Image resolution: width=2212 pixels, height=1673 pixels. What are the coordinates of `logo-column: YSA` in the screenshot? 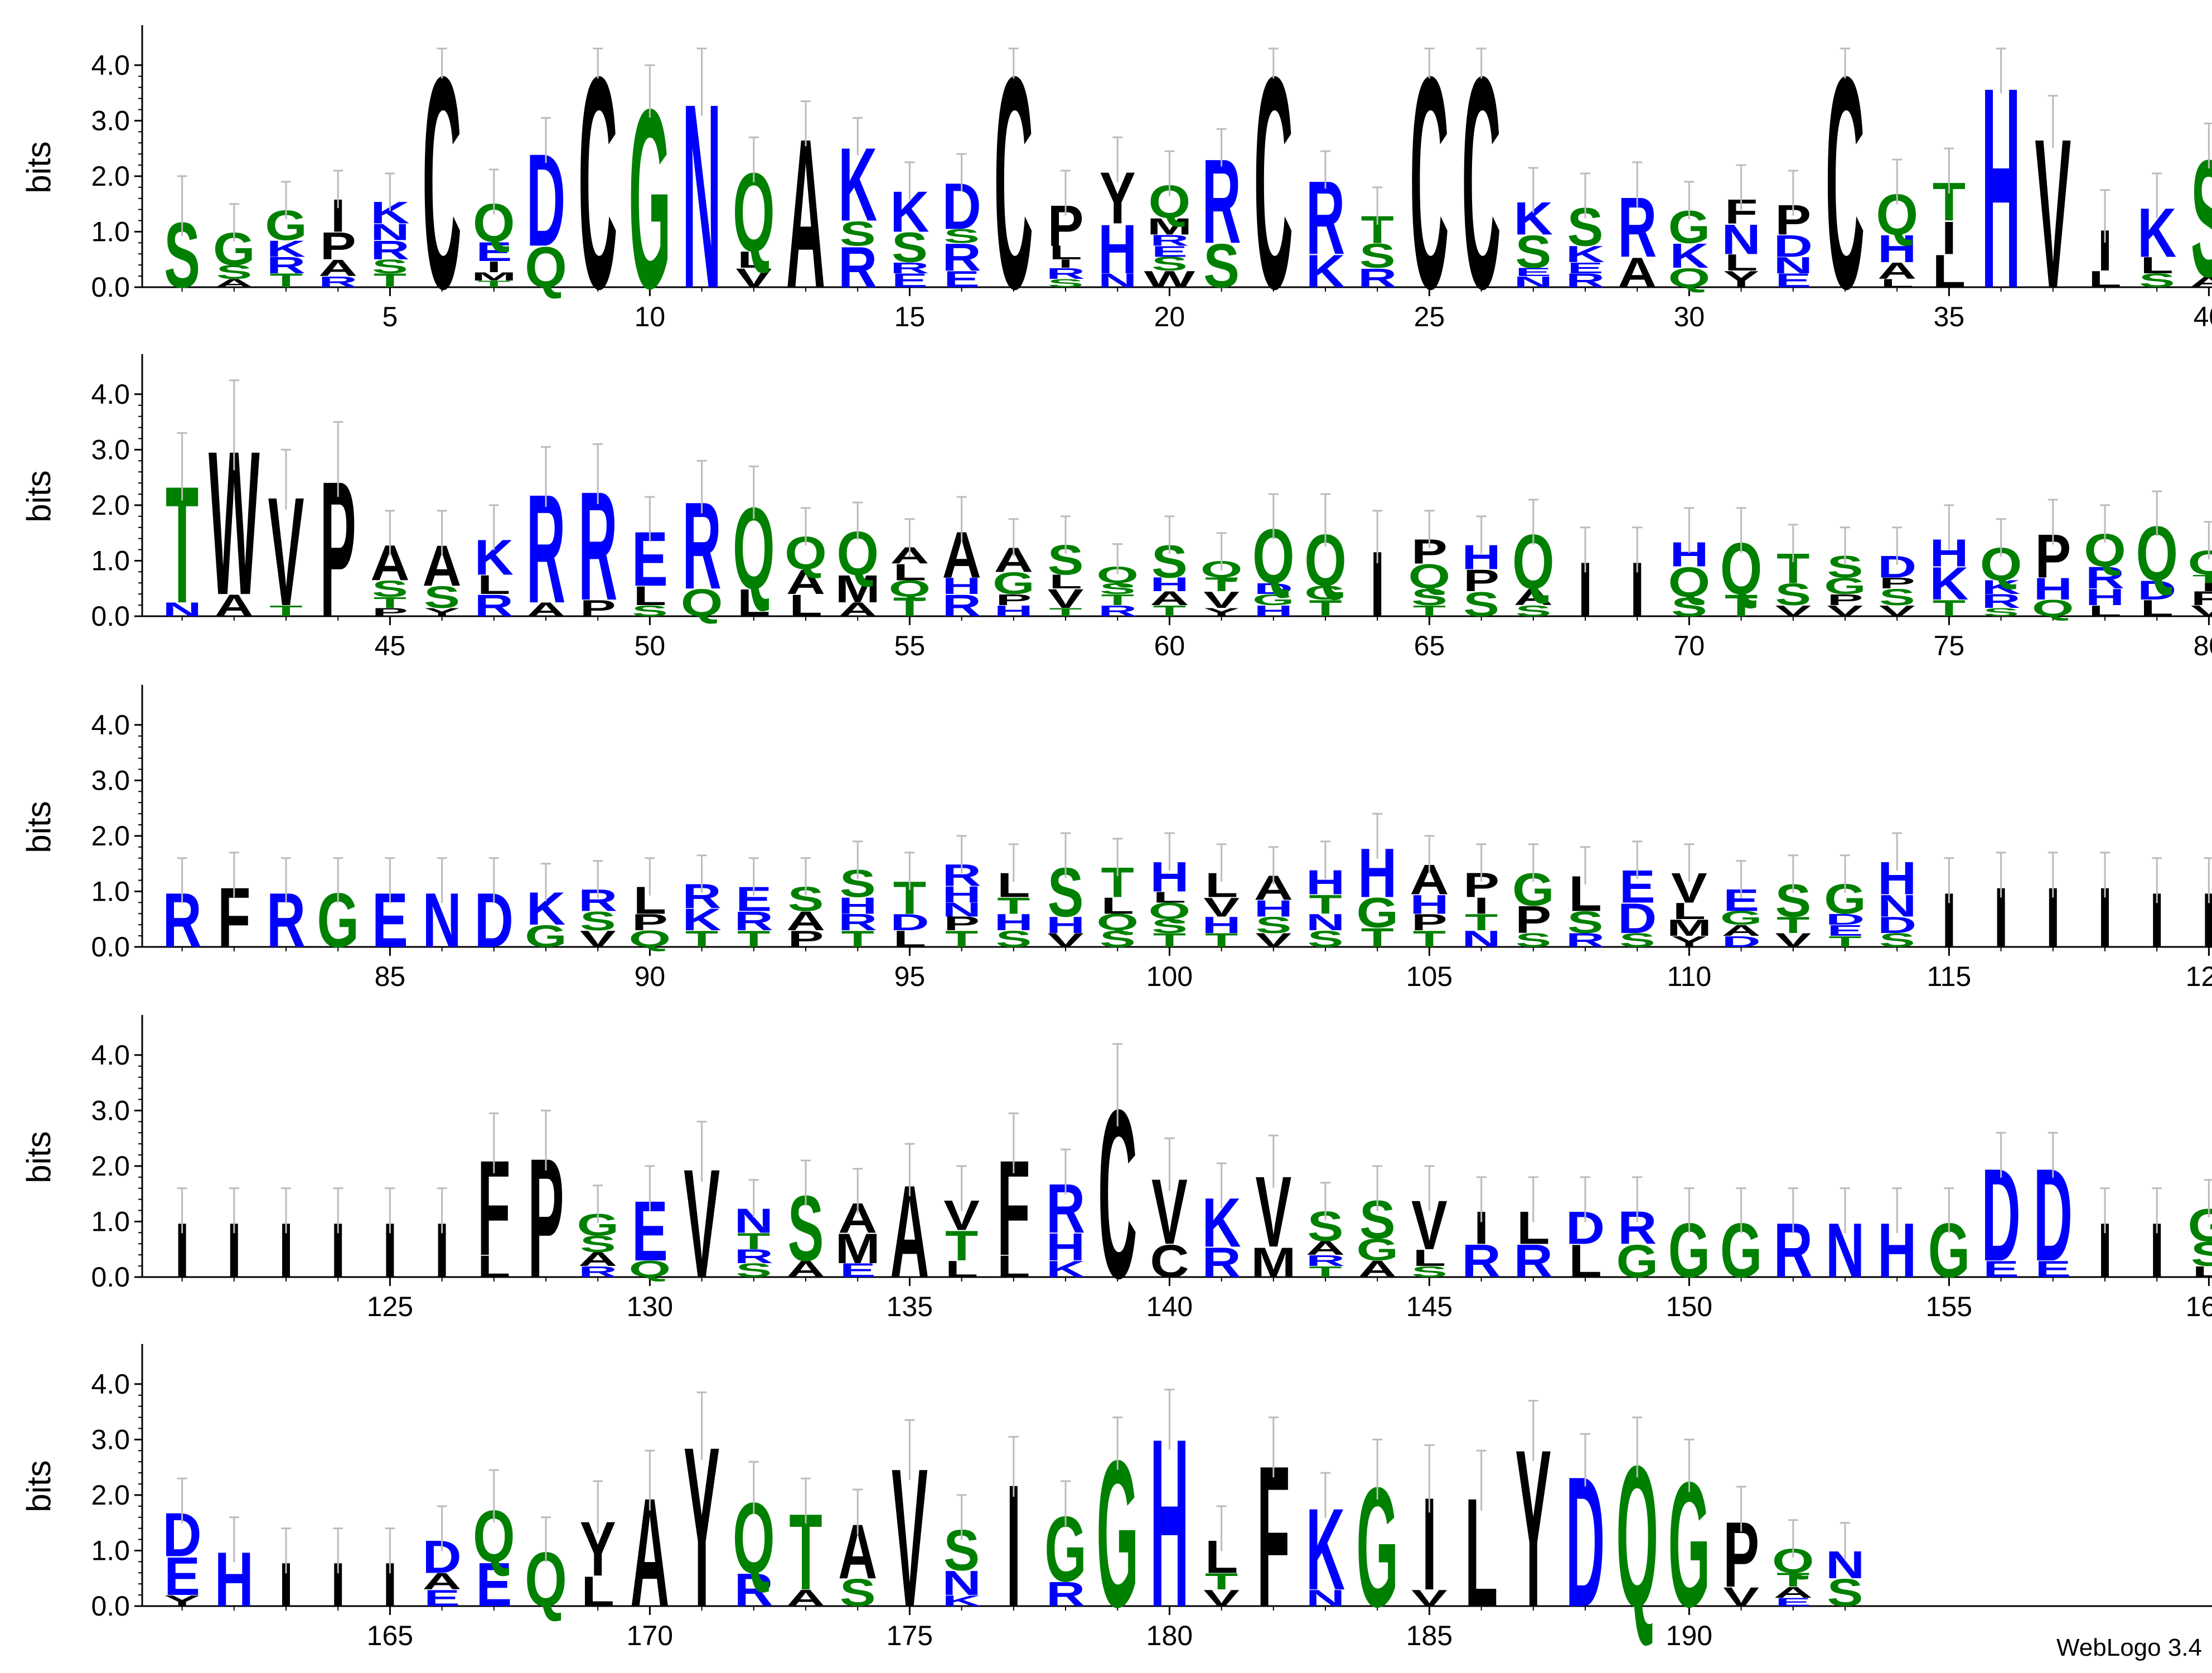 It's located at (442, 564).